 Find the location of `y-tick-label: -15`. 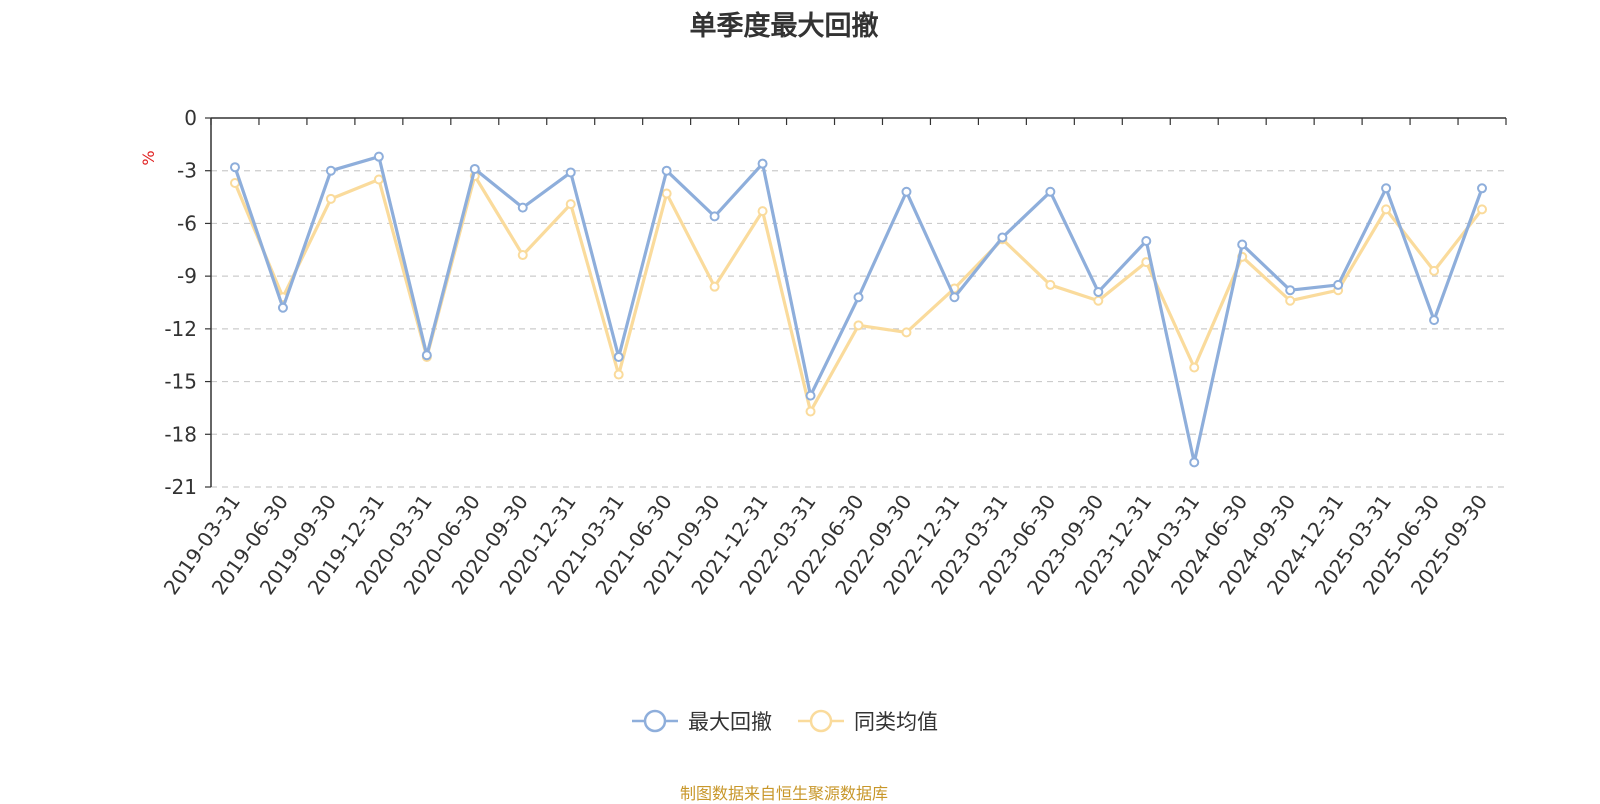

y-tick-label: -15 is located at coordinates (180, 382).